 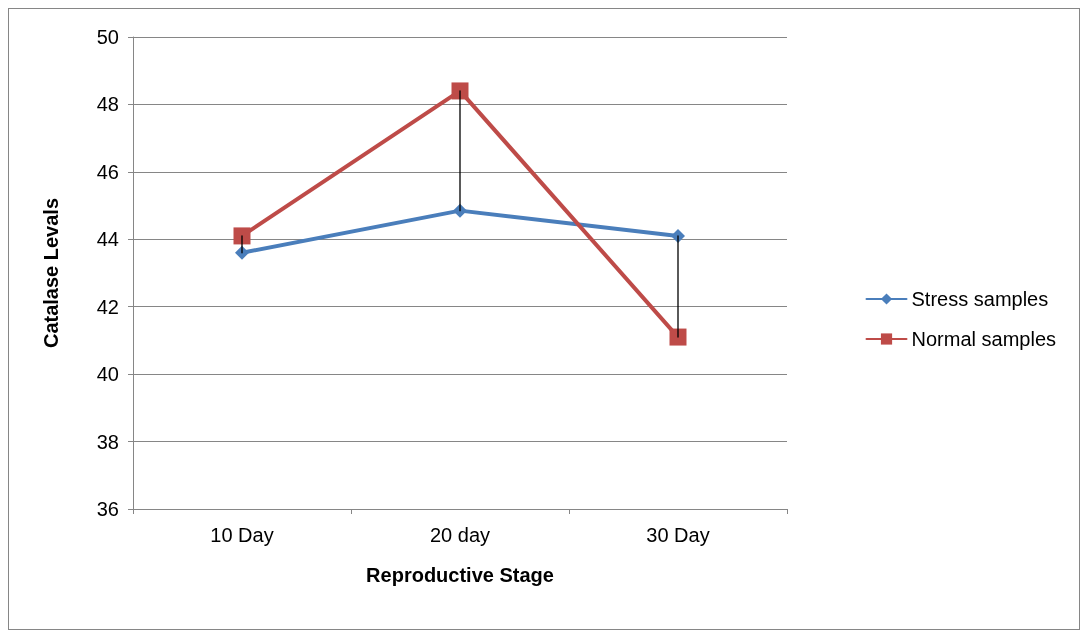 I want to click on legend-label: Normal samples, so click(x=983, y=339).